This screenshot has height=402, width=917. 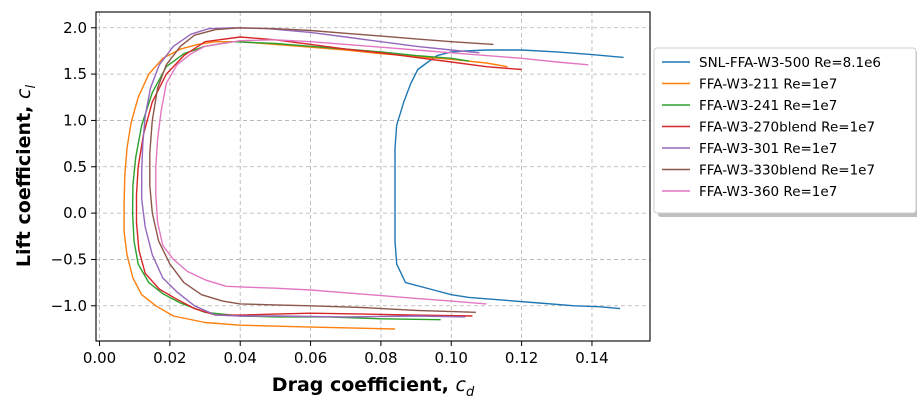 I want to click on legend-label: FFA-W3-241 Re=1e7, so click(x=768, y=106).